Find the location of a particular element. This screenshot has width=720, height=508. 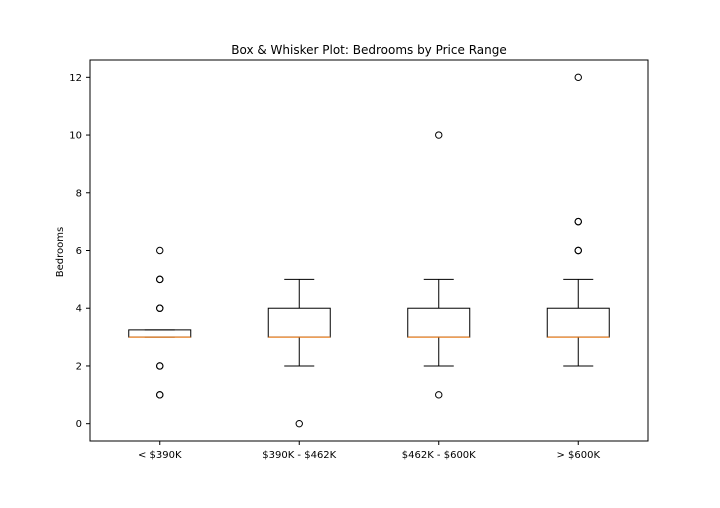

y-tick-label: 0 is located at coordinates (79, 424).